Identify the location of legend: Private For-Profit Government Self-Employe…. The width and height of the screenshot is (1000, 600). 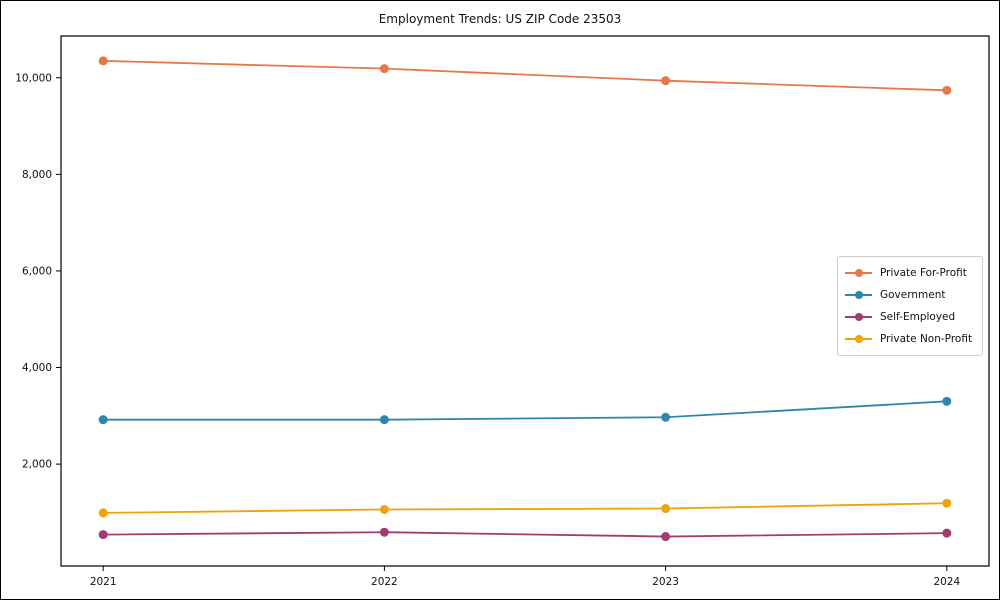
(910, 306).